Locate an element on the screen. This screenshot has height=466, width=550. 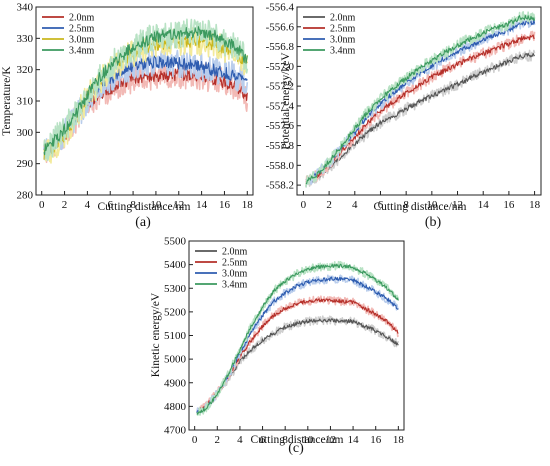
y-tick-label: -557.2 is located at coordinates (280, 87).